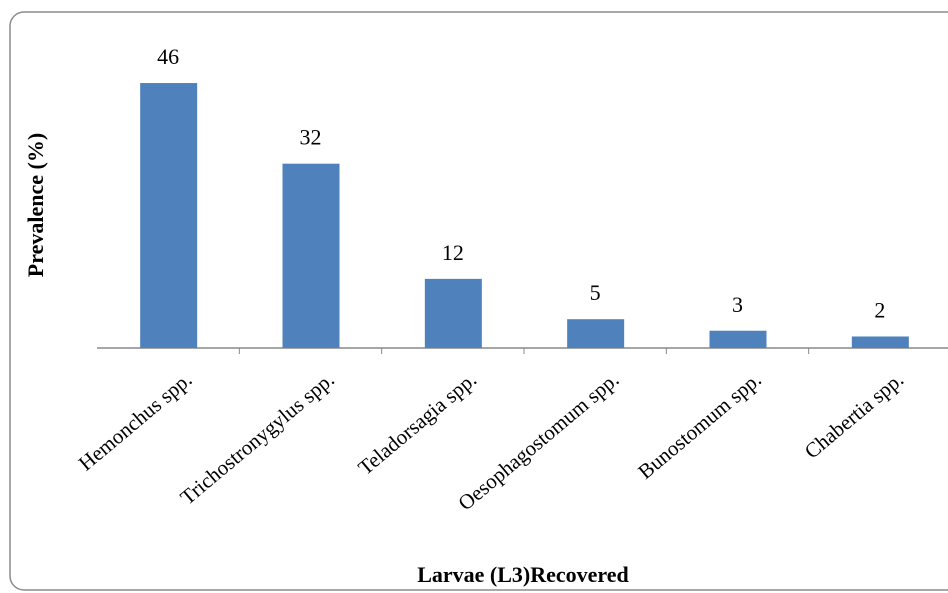  I want to click on x-axis-title: Larvae (L3)Recovered, so click(523, 574).